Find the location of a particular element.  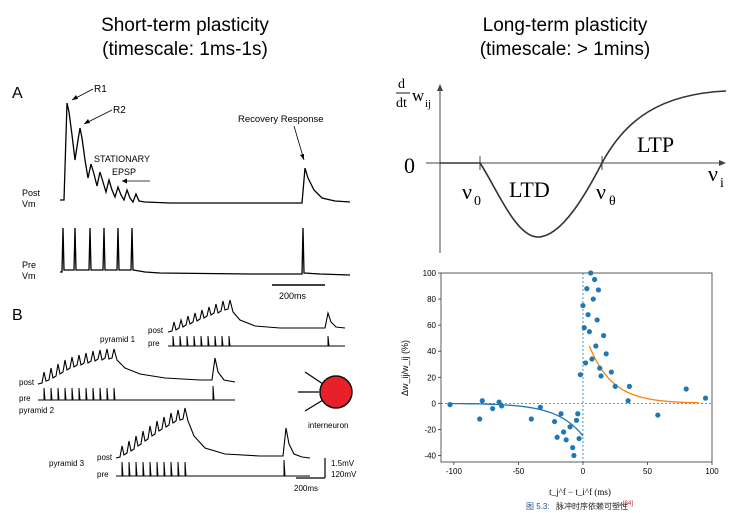

pyramid2-label: pyramid 2 is located at coordinates (37, 410).